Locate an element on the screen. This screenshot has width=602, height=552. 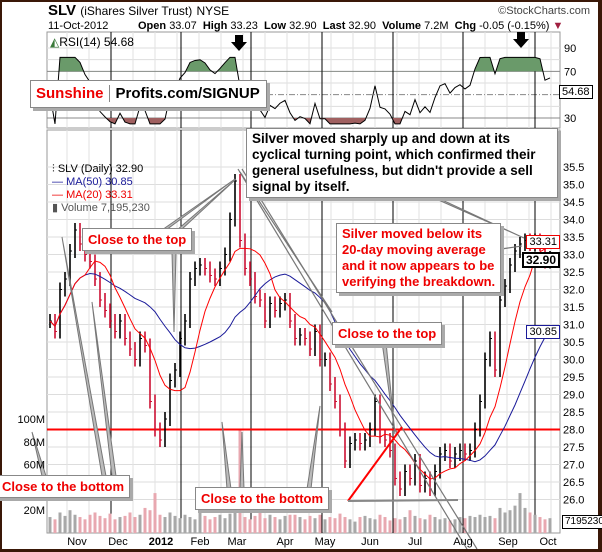
price-tick-label: 31.5 is located at coordinates (573, 308).